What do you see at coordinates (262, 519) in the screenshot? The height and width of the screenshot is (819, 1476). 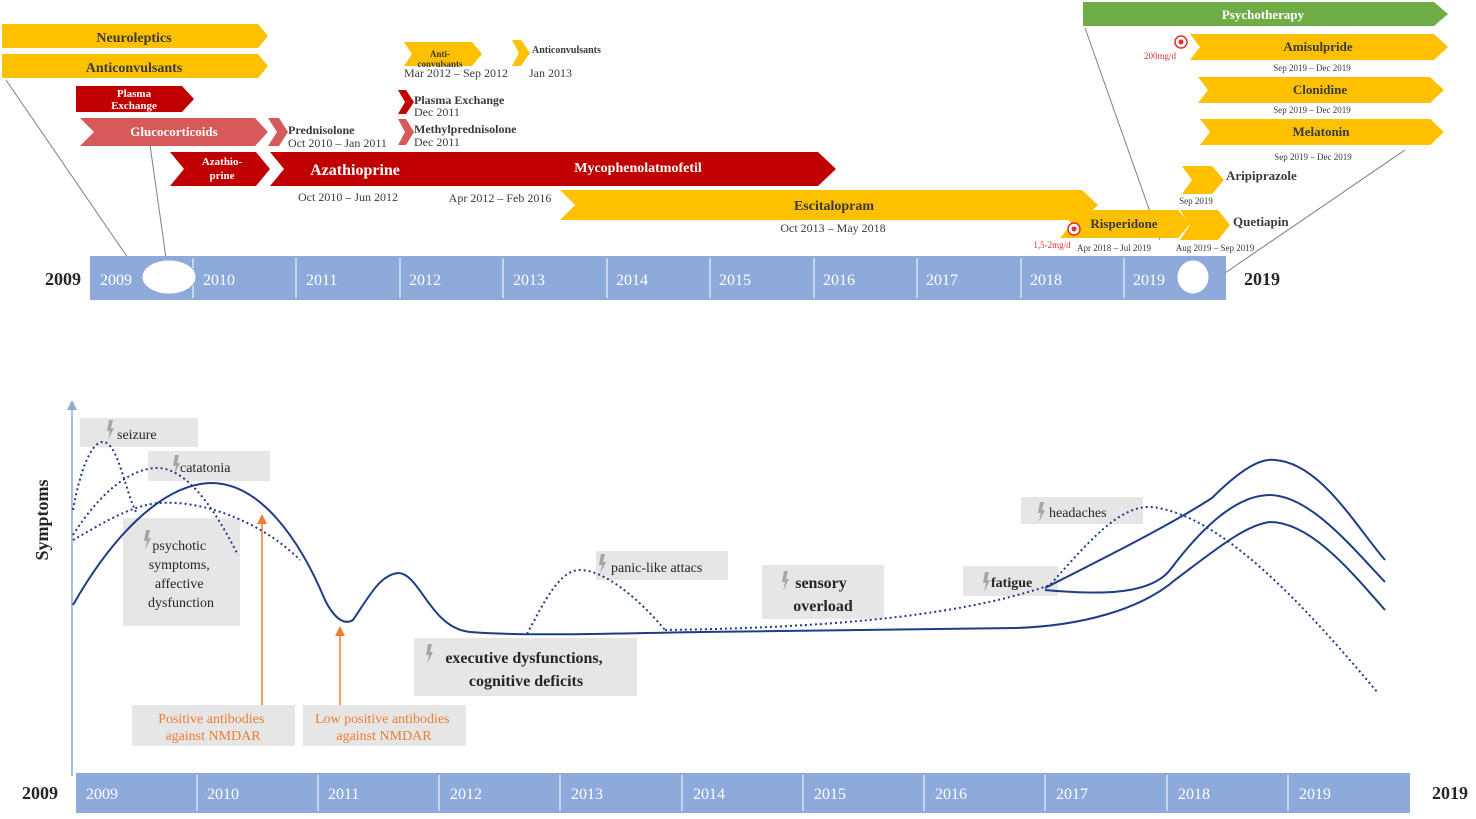 I see `antibody-arrowhead` at bounding box center [262, 519].